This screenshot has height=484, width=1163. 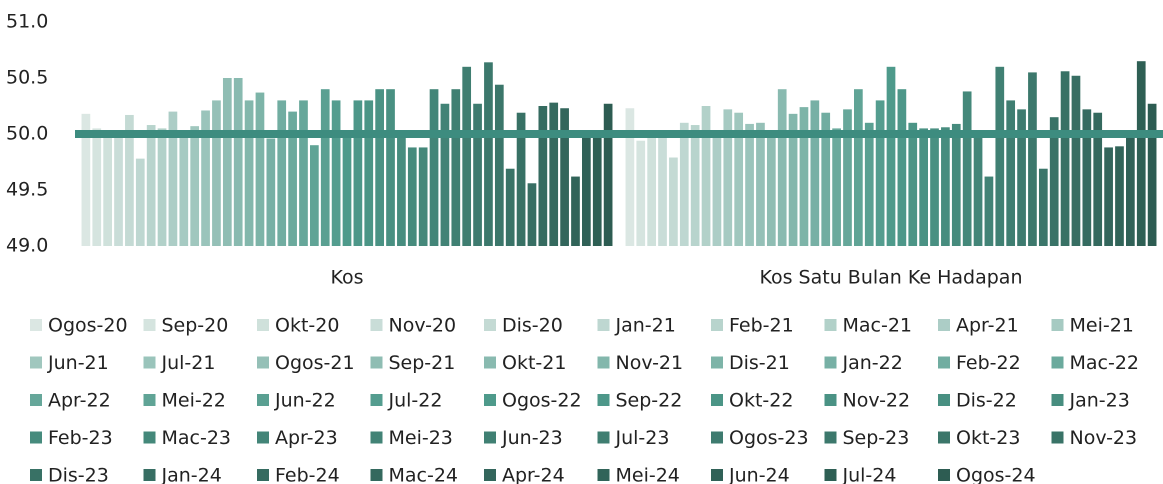 I want to click on legend-label: Ogos-22, so click(x=542, y=401).